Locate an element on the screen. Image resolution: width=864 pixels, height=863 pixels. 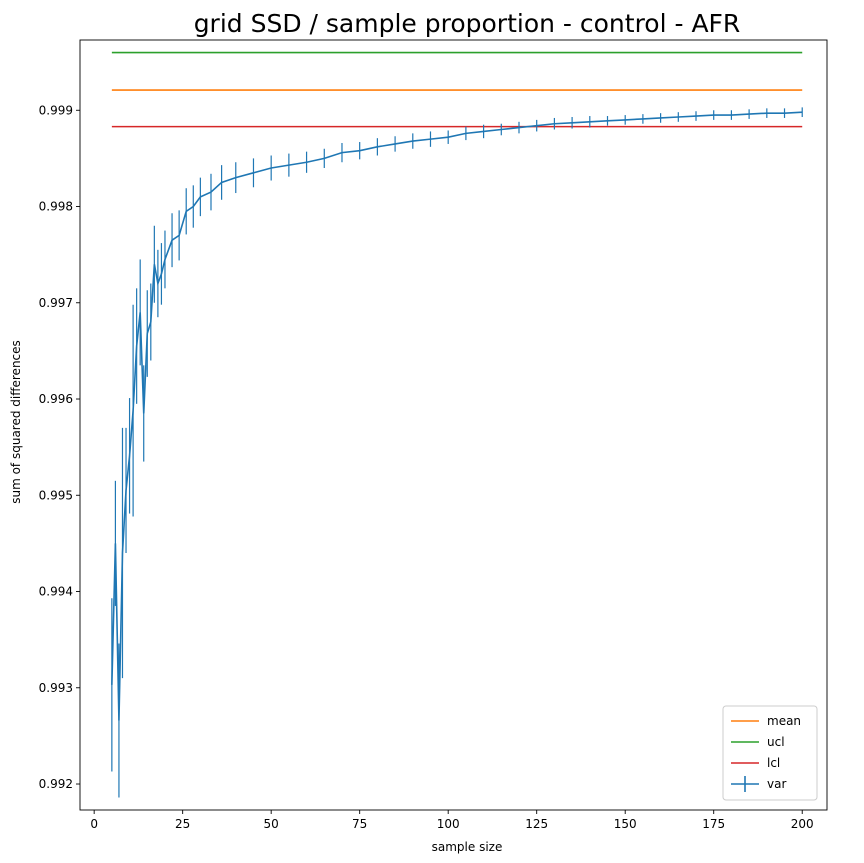
legend-label-ucl: ucl is located at coordinates (776, 742).